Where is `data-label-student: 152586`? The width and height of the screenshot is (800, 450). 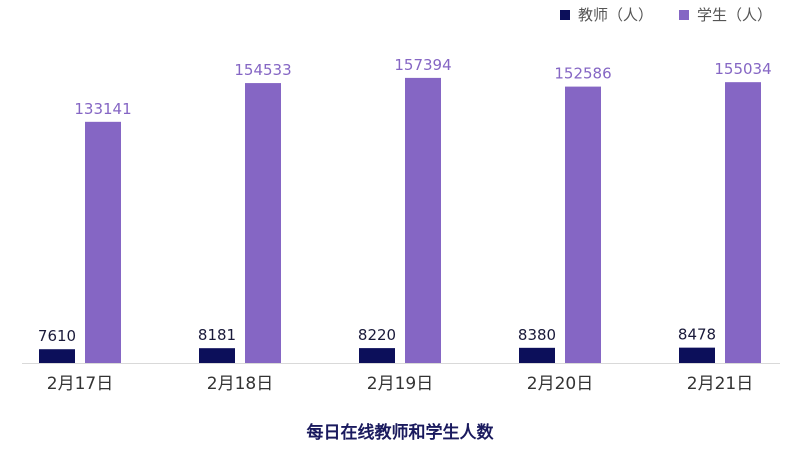 data-label-student: 152586 is located at coordinates (582, 74).